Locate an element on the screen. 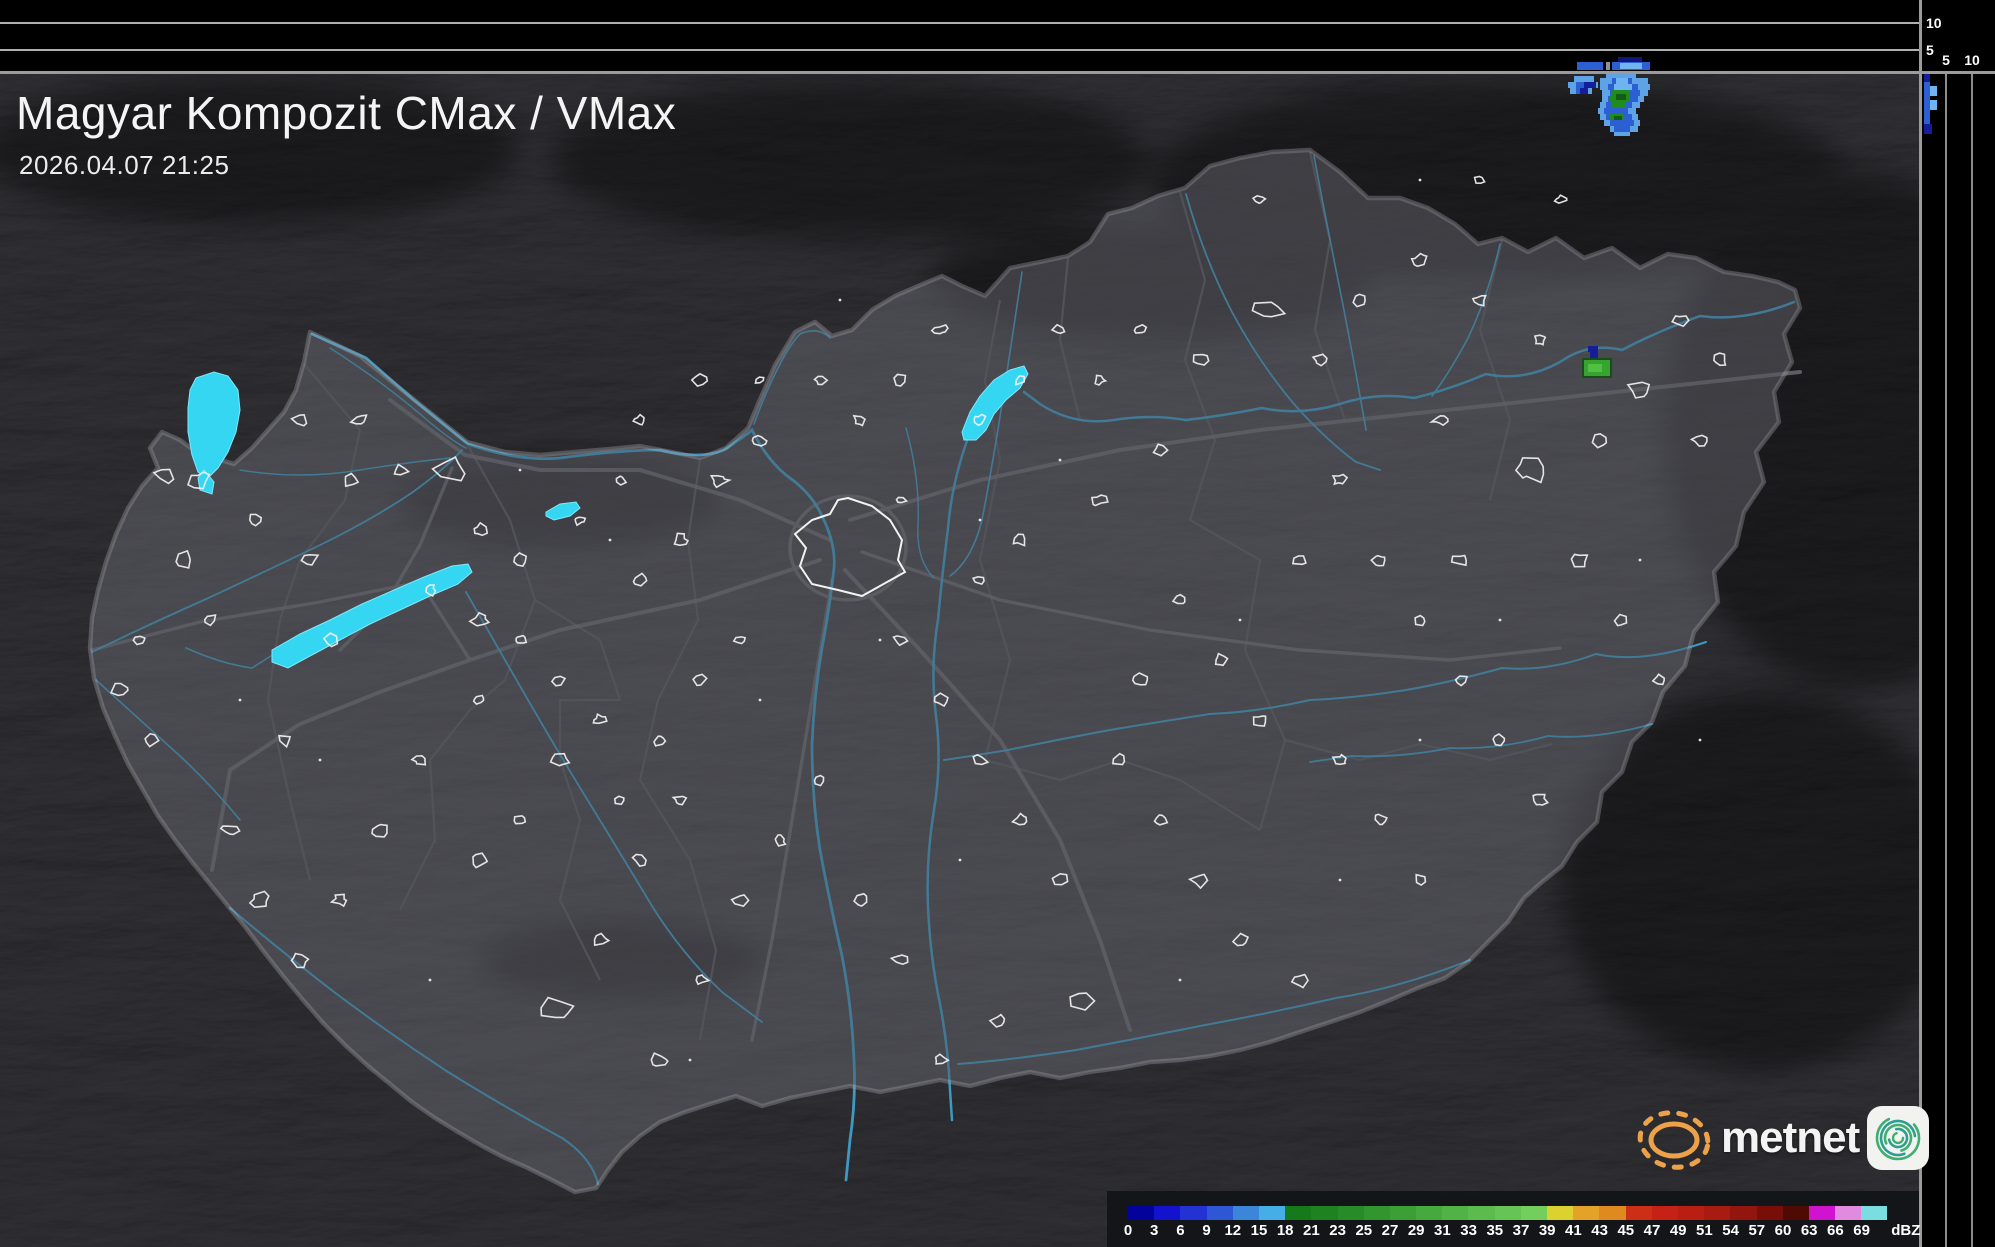  lake-balaton is located at coordinates (372, 616).